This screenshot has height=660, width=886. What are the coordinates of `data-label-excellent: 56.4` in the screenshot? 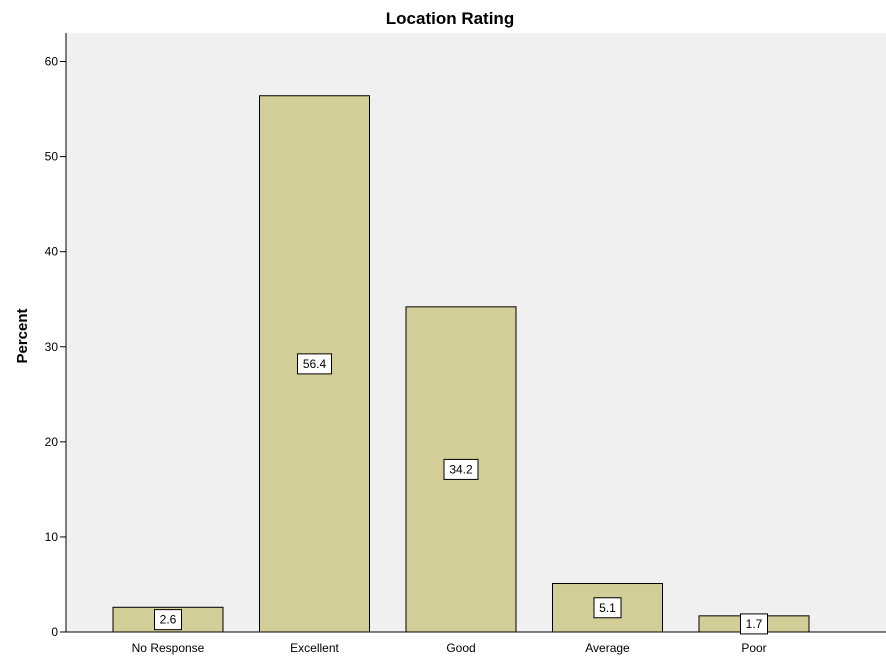 It's located at (314, 364).